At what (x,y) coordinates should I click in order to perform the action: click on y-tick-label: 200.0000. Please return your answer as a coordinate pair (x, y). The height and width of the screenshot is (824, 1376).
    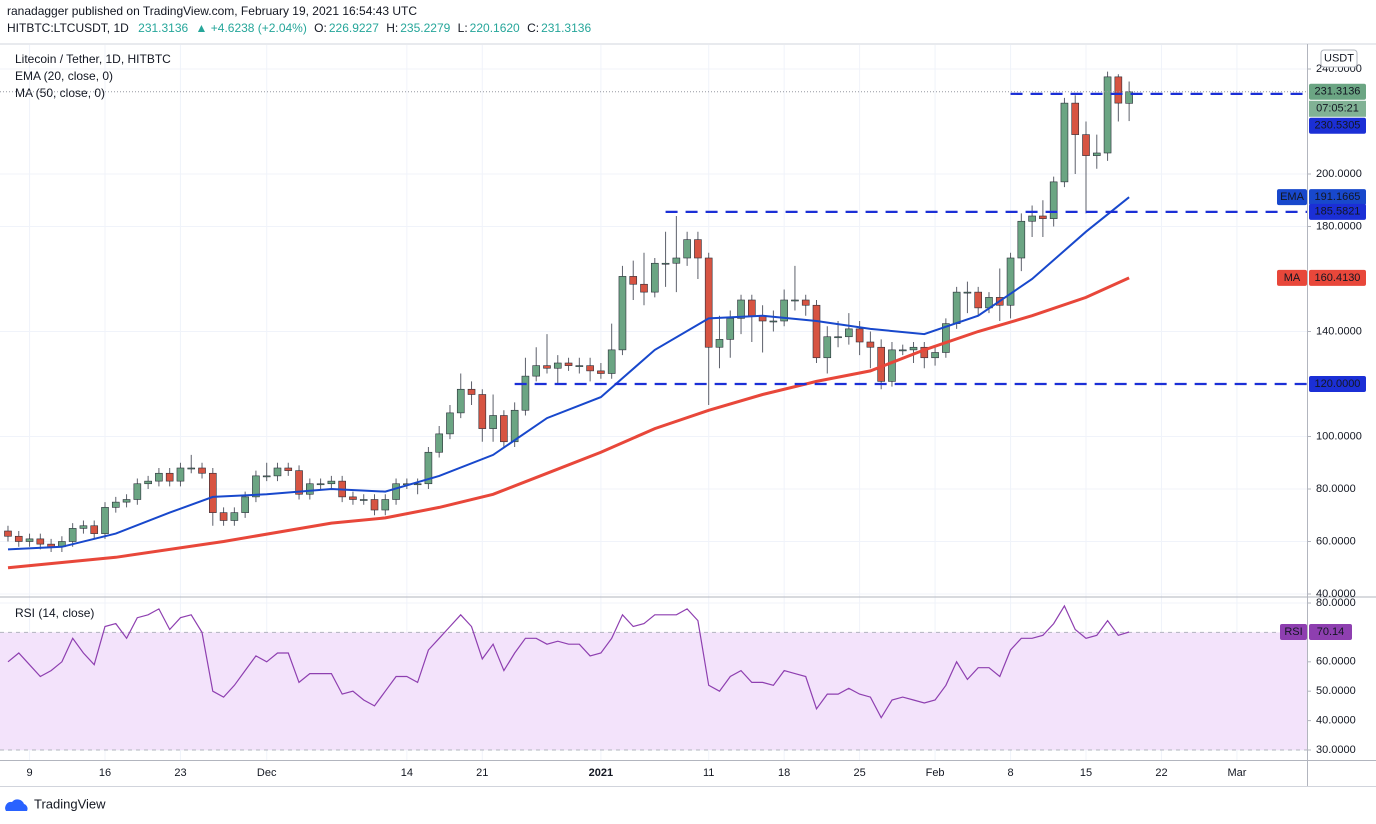
    Looking at the image, I should click on (1339, 174).